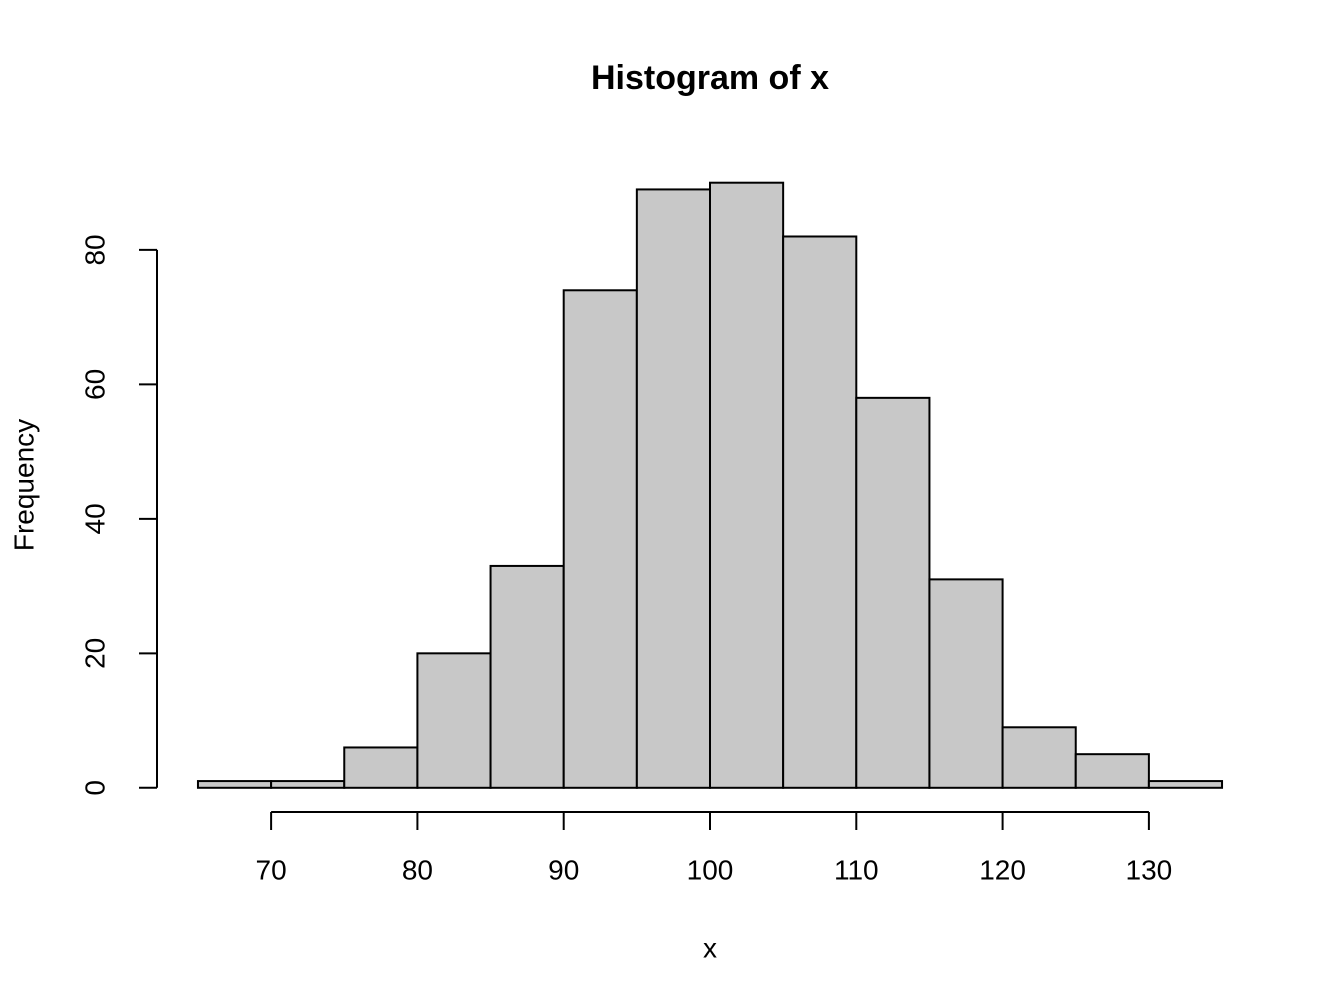 The height and width of the screenshot is (1008, 1344). Describe the element at coordinates (94, 518) in the screenshot. I see `y-tick-label: 40` at that location.